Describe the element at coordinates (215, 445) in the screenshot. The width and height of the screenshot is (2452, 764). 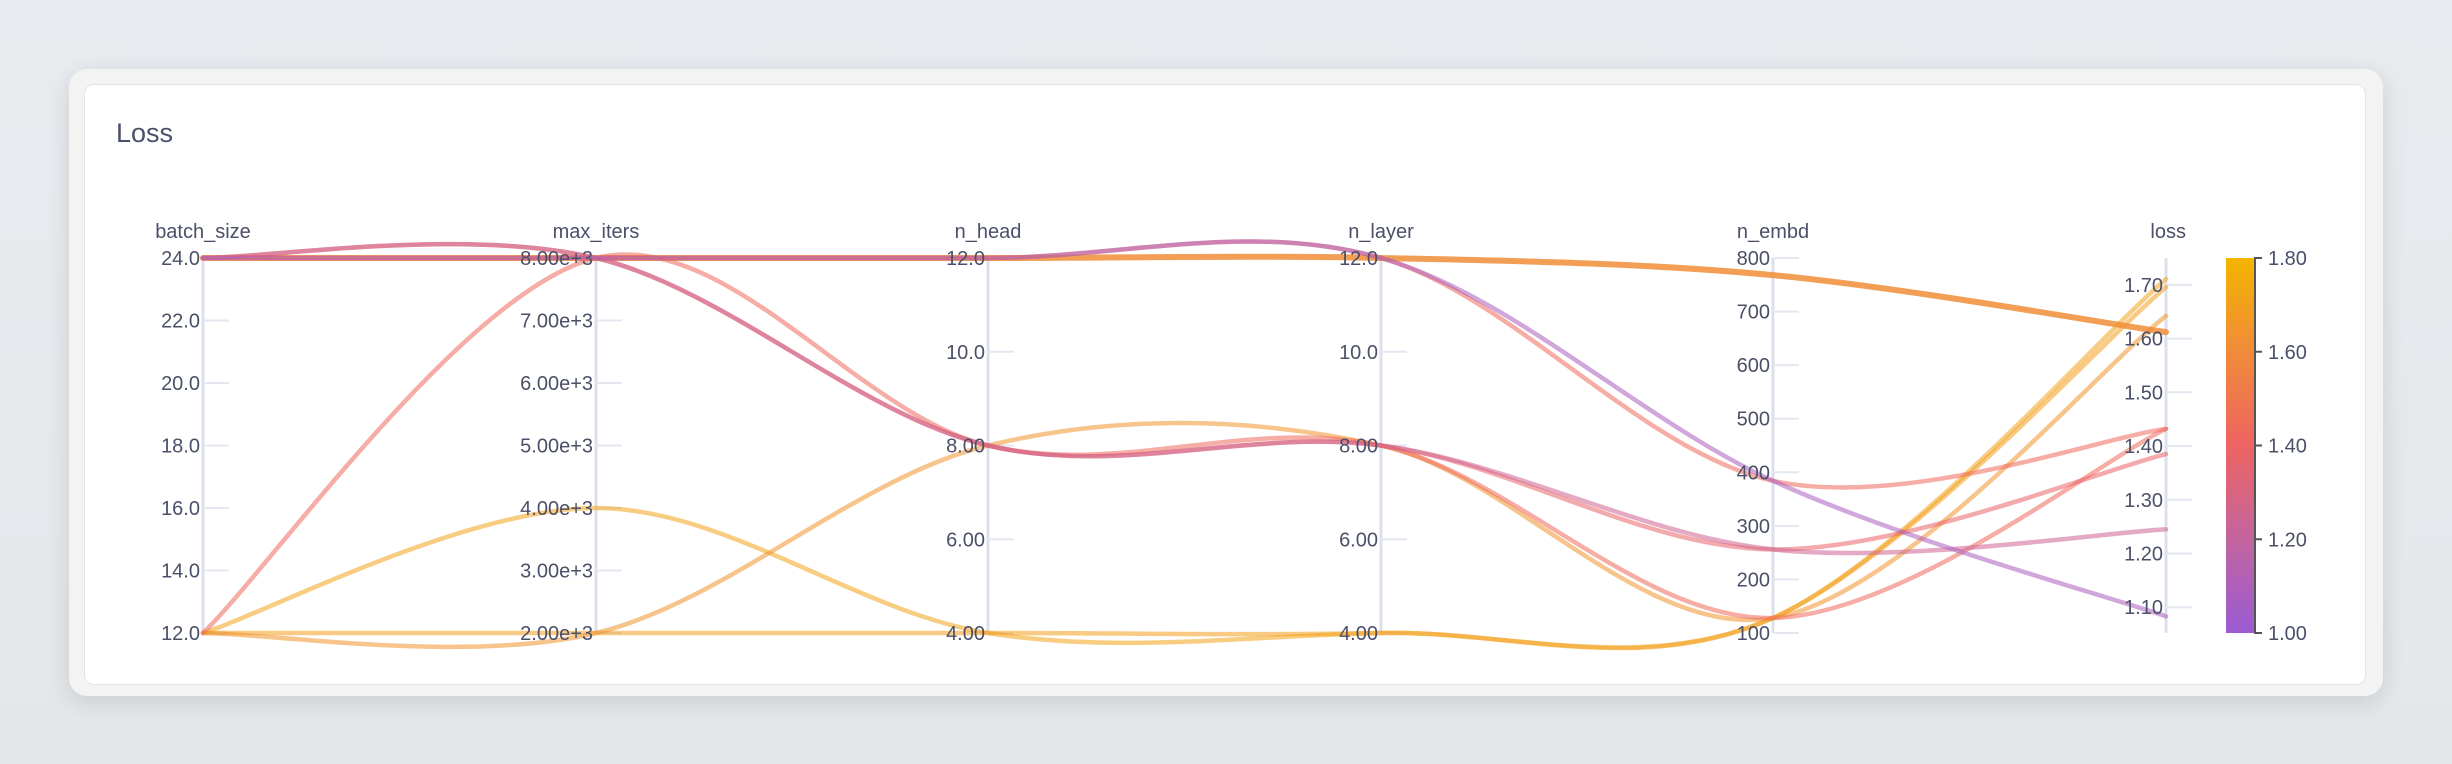
I see `axis-batch_size` at that location.